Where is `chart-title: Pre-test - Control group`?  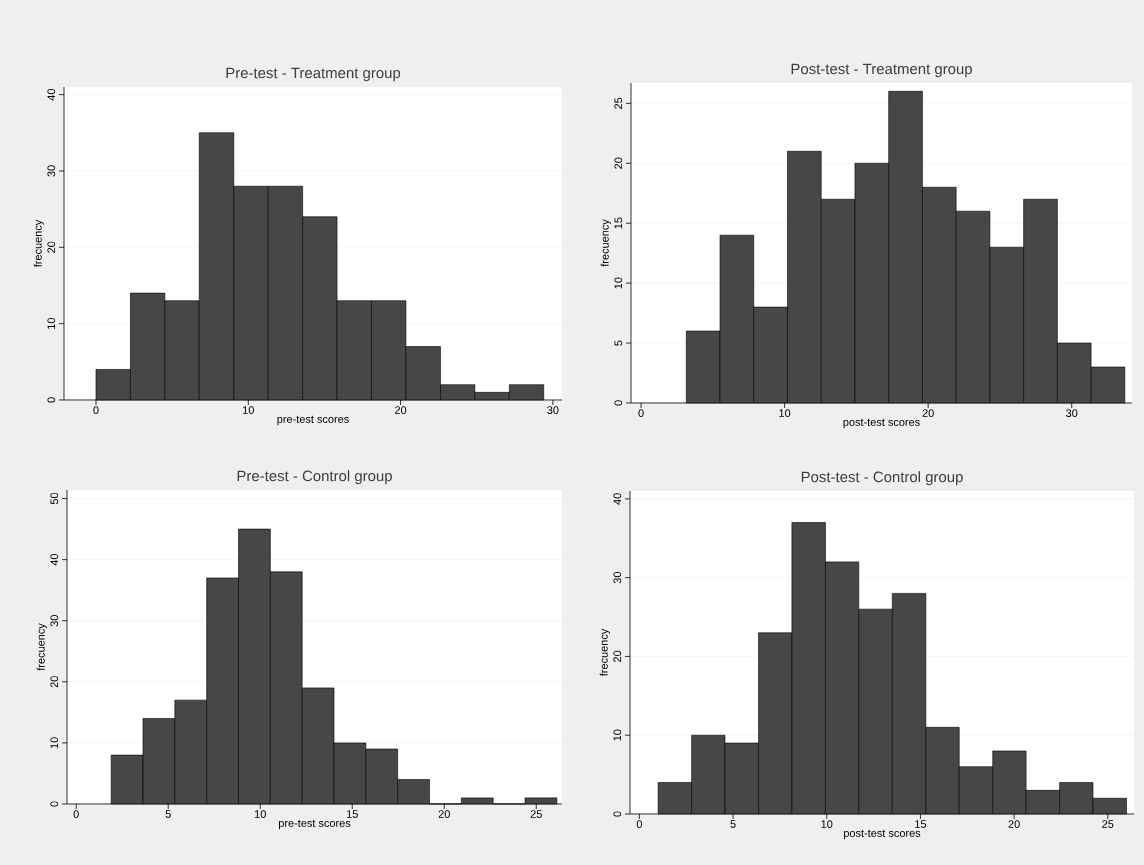 chart-title: Pre-test - Control group is located at coordinates (314, 477).